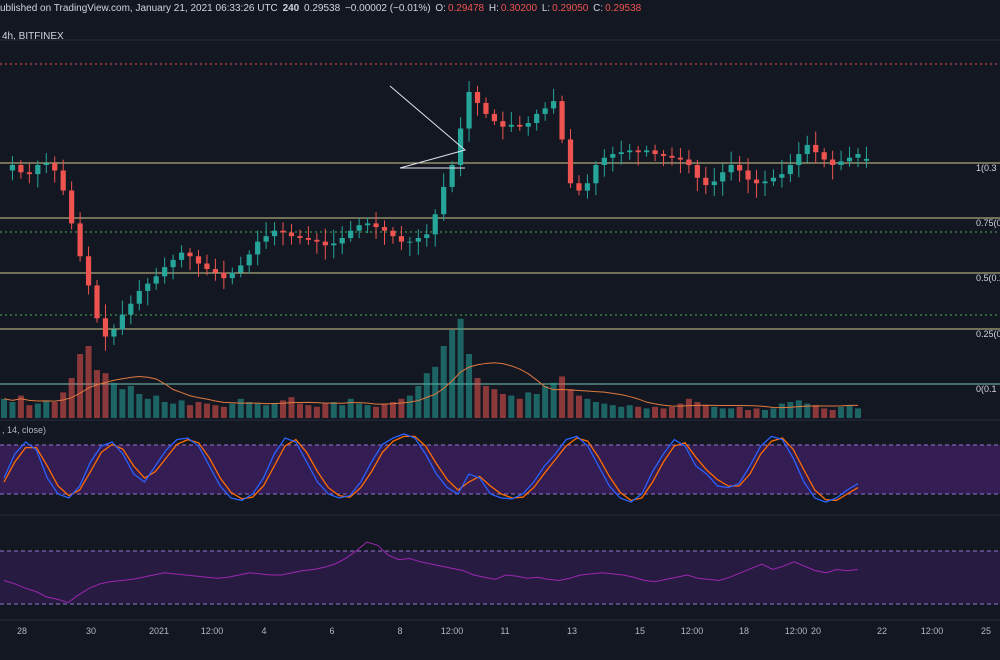 Image resolution: width=1000 pixels, height=660 pixels. What do you see at coordinates (598, 8) in the screenshot?
I see `close-label: C:` at bounding box center [598, 8].